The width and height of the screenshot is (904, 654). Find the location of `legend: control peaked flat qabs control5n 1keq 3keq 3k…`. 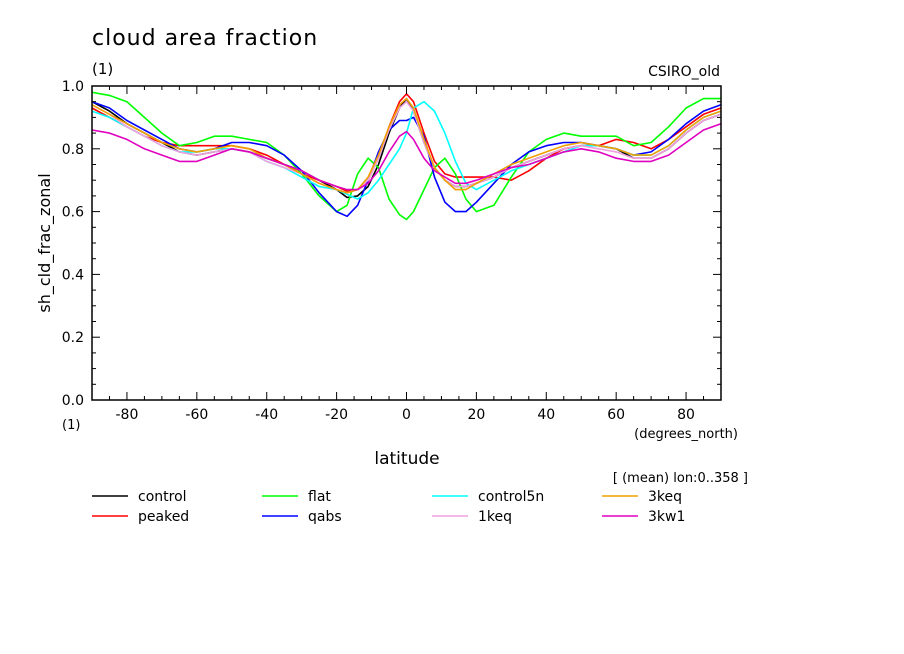

legend: control peaked flat qabs control5n 1keq 3keq 3k… is located at coordinates (388, 507).